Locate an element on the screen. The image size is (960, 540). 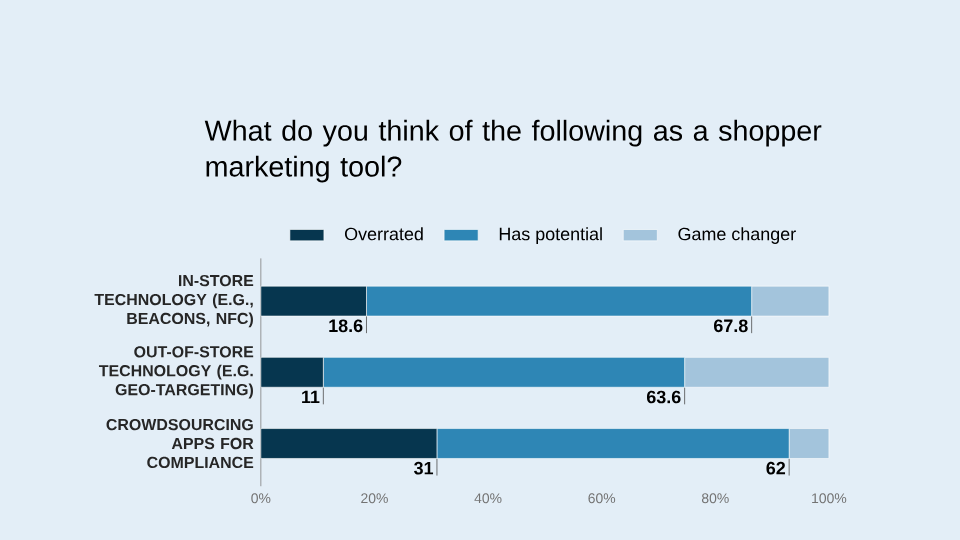
legend-label: Overrated is located at coordinates (383, 234).